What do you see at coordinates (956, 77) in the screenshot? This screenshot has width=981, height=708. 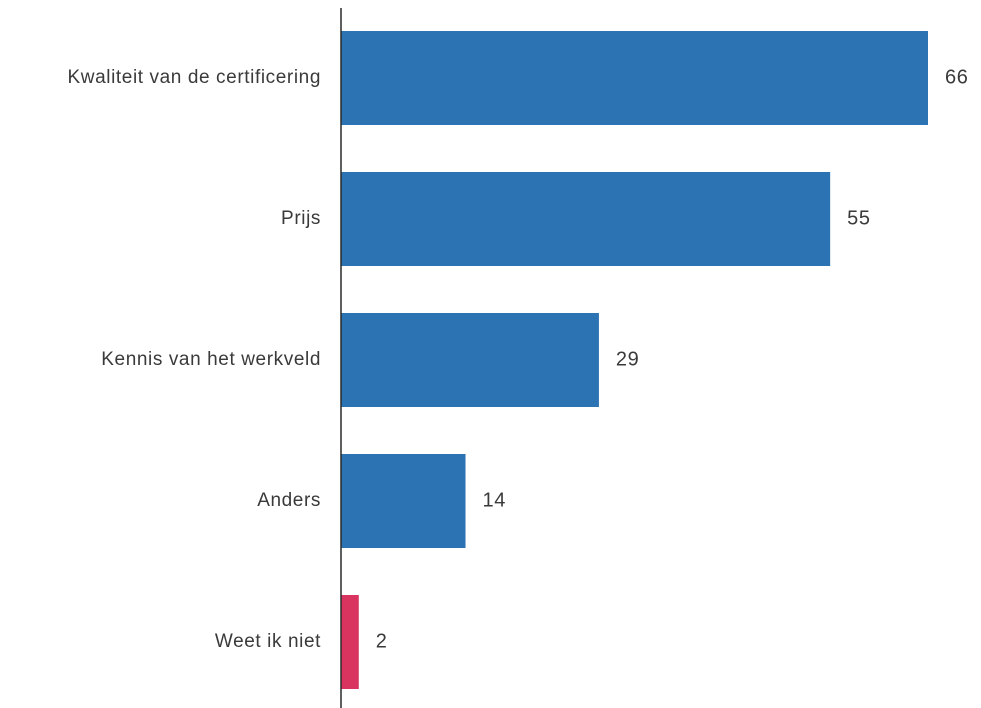 I see `value-label: 66` at bounding box center [956, 77].